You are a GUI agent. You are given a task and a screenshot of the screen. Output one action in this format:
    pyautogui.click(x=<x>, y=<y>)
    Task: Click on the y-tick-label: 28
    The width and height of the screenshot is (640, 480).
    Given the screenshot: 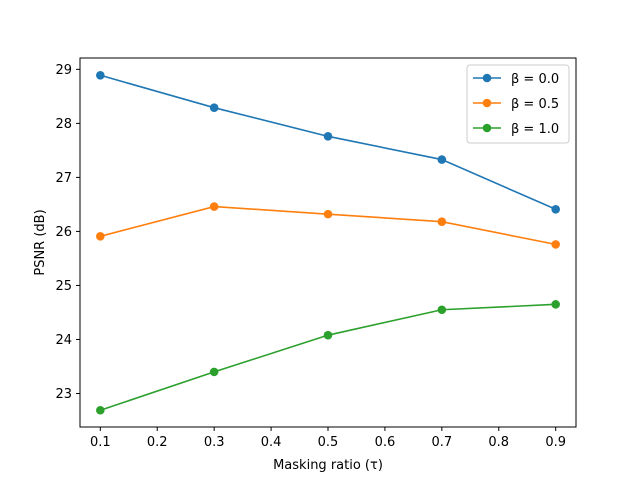 What is the action you would take?
    pyautogui.click(x=63, y=124)
    